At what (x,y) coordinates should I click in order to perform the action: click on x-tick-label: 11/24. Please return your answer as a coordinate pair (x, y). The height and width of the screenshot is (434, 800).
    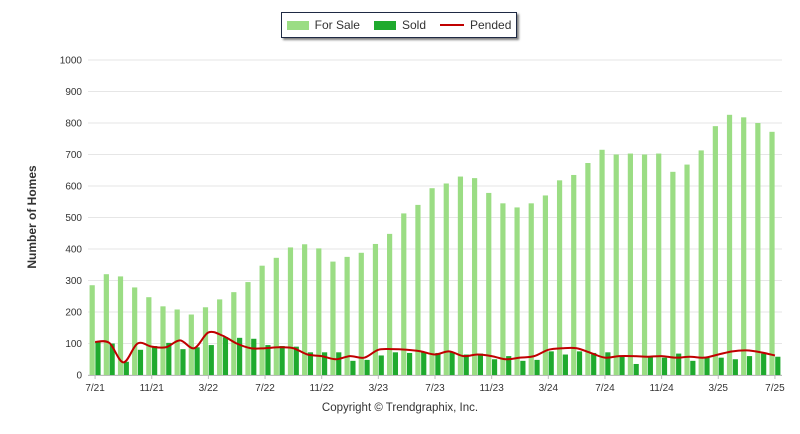
    Looking at the image, I should click on (661, 388).